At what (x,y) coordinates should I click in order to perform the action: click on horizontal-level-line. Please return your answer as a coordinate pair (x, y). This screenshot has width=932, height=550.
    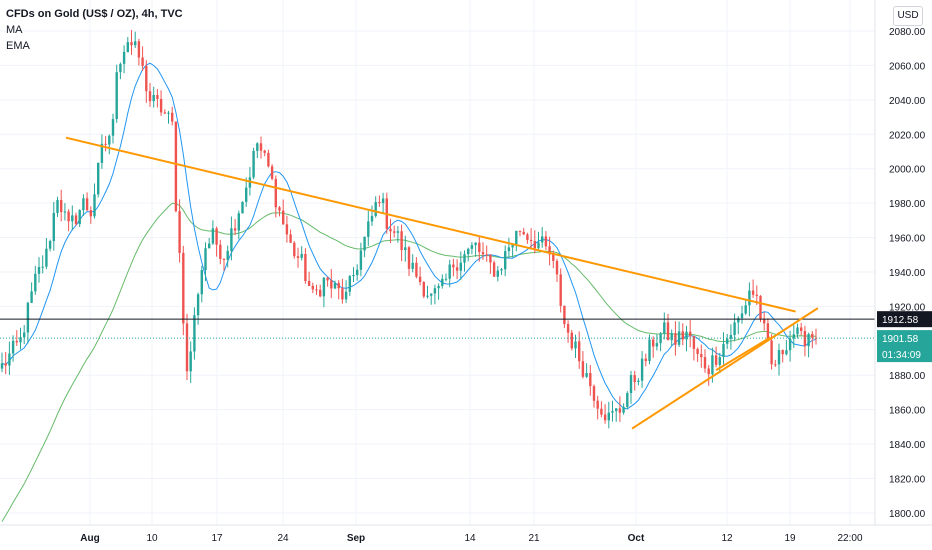
    Looking at the image, I should click on (437, 328).